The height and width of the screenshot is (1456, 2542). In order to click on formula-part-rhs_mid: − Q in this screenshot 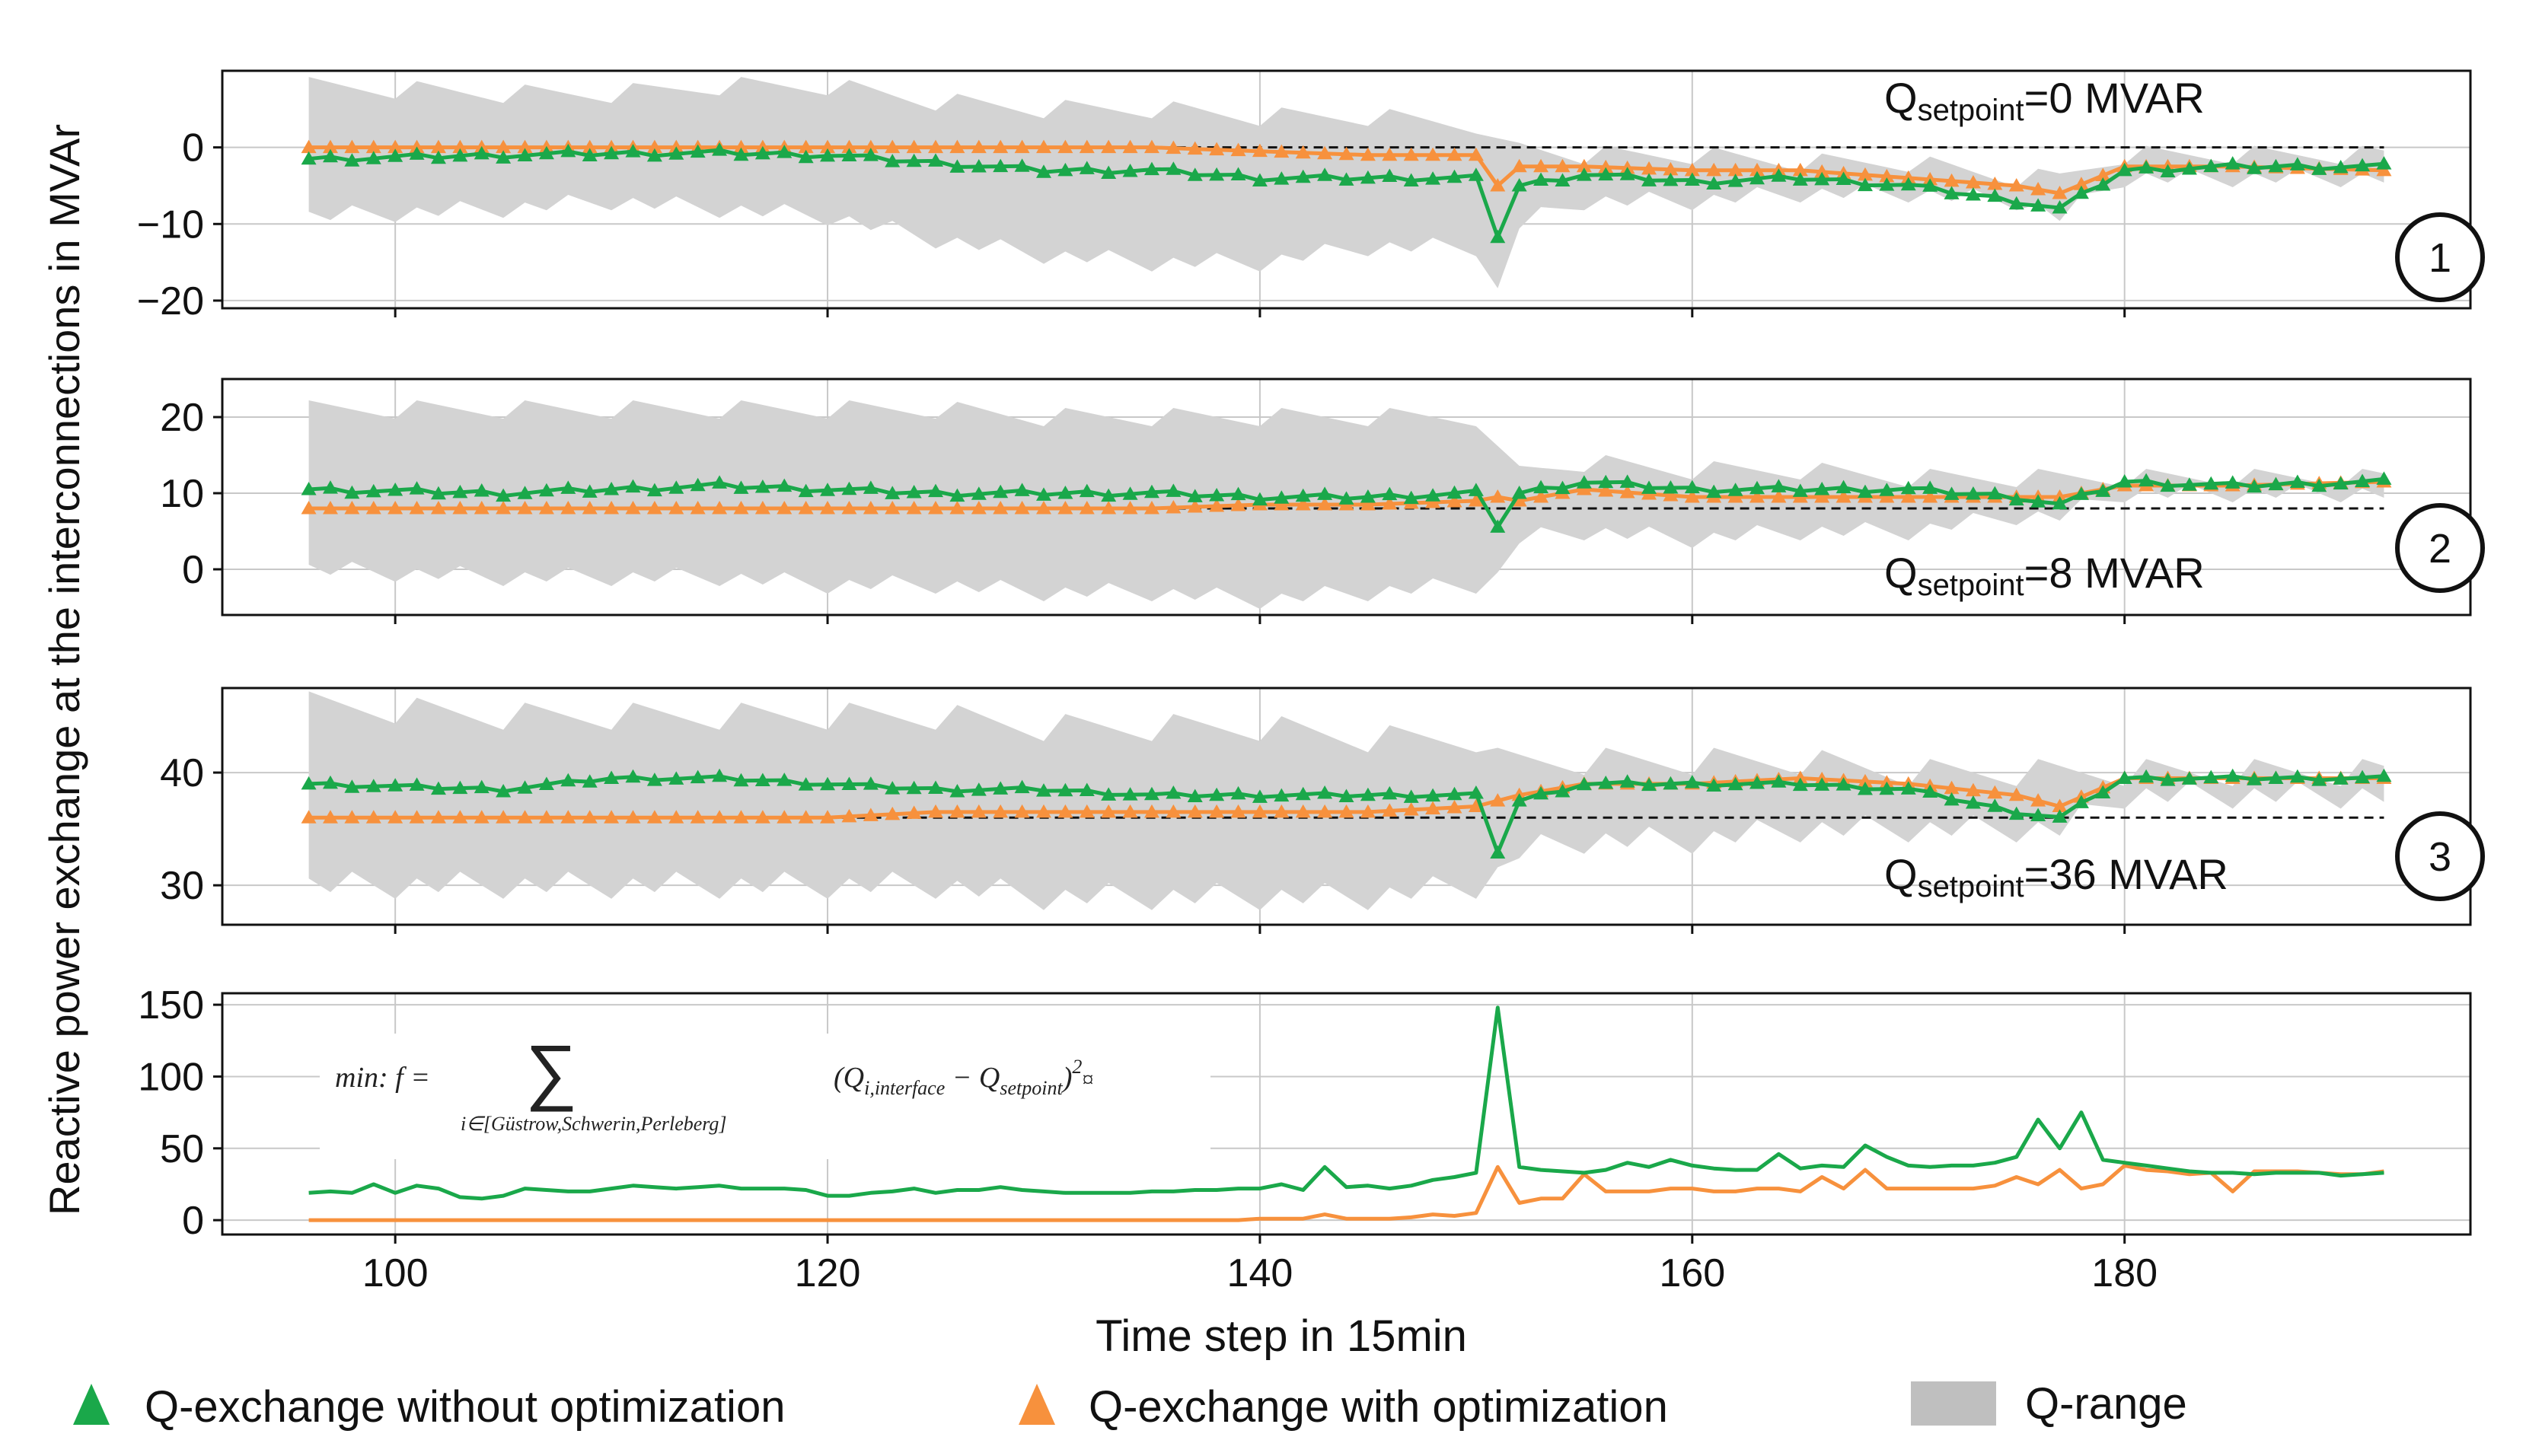, I will do `click(972, 1078)`.